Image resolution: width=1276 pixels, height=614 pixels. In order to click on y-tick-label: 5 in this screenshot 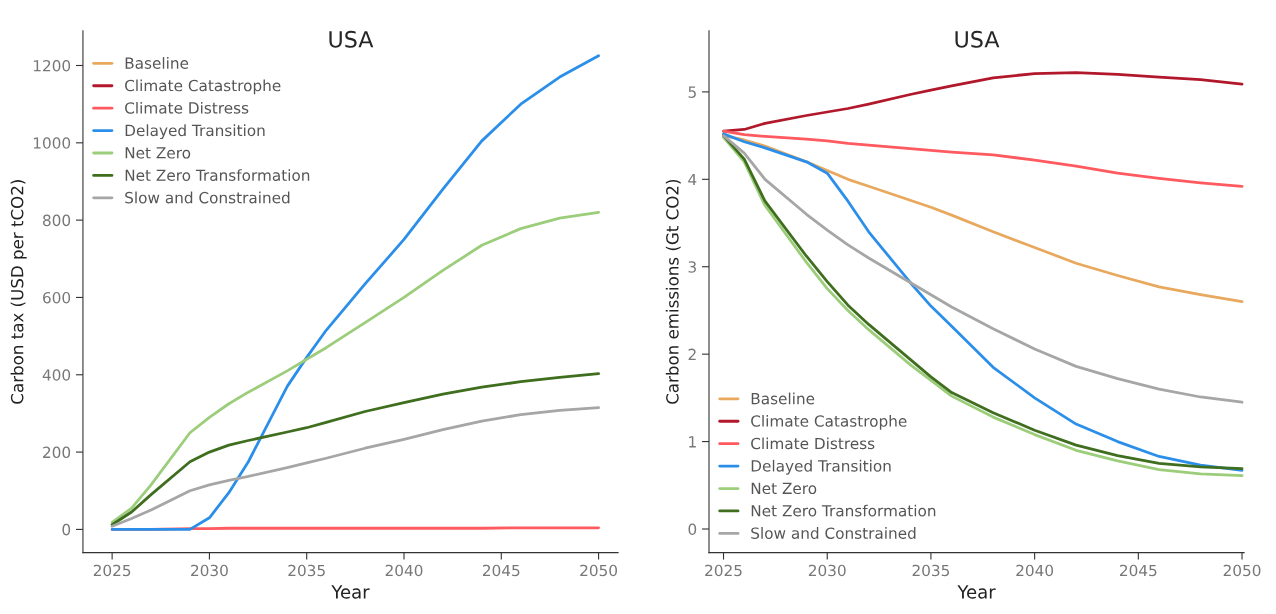, I will do `click(692, 92)`.